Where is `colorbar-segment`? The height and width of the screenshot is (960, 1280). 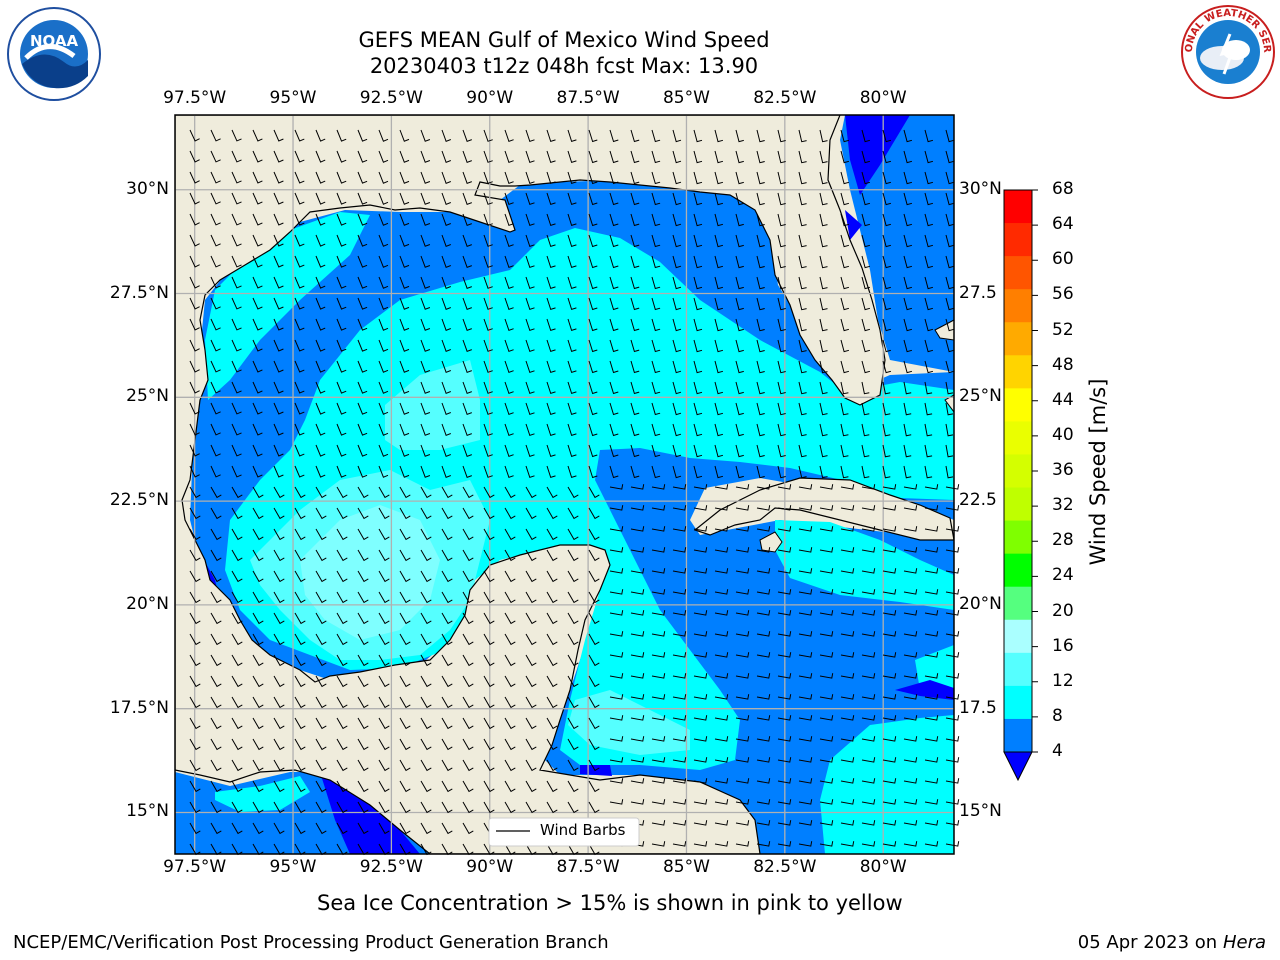
colorbar-segment is located at coordinates (1018, 669).